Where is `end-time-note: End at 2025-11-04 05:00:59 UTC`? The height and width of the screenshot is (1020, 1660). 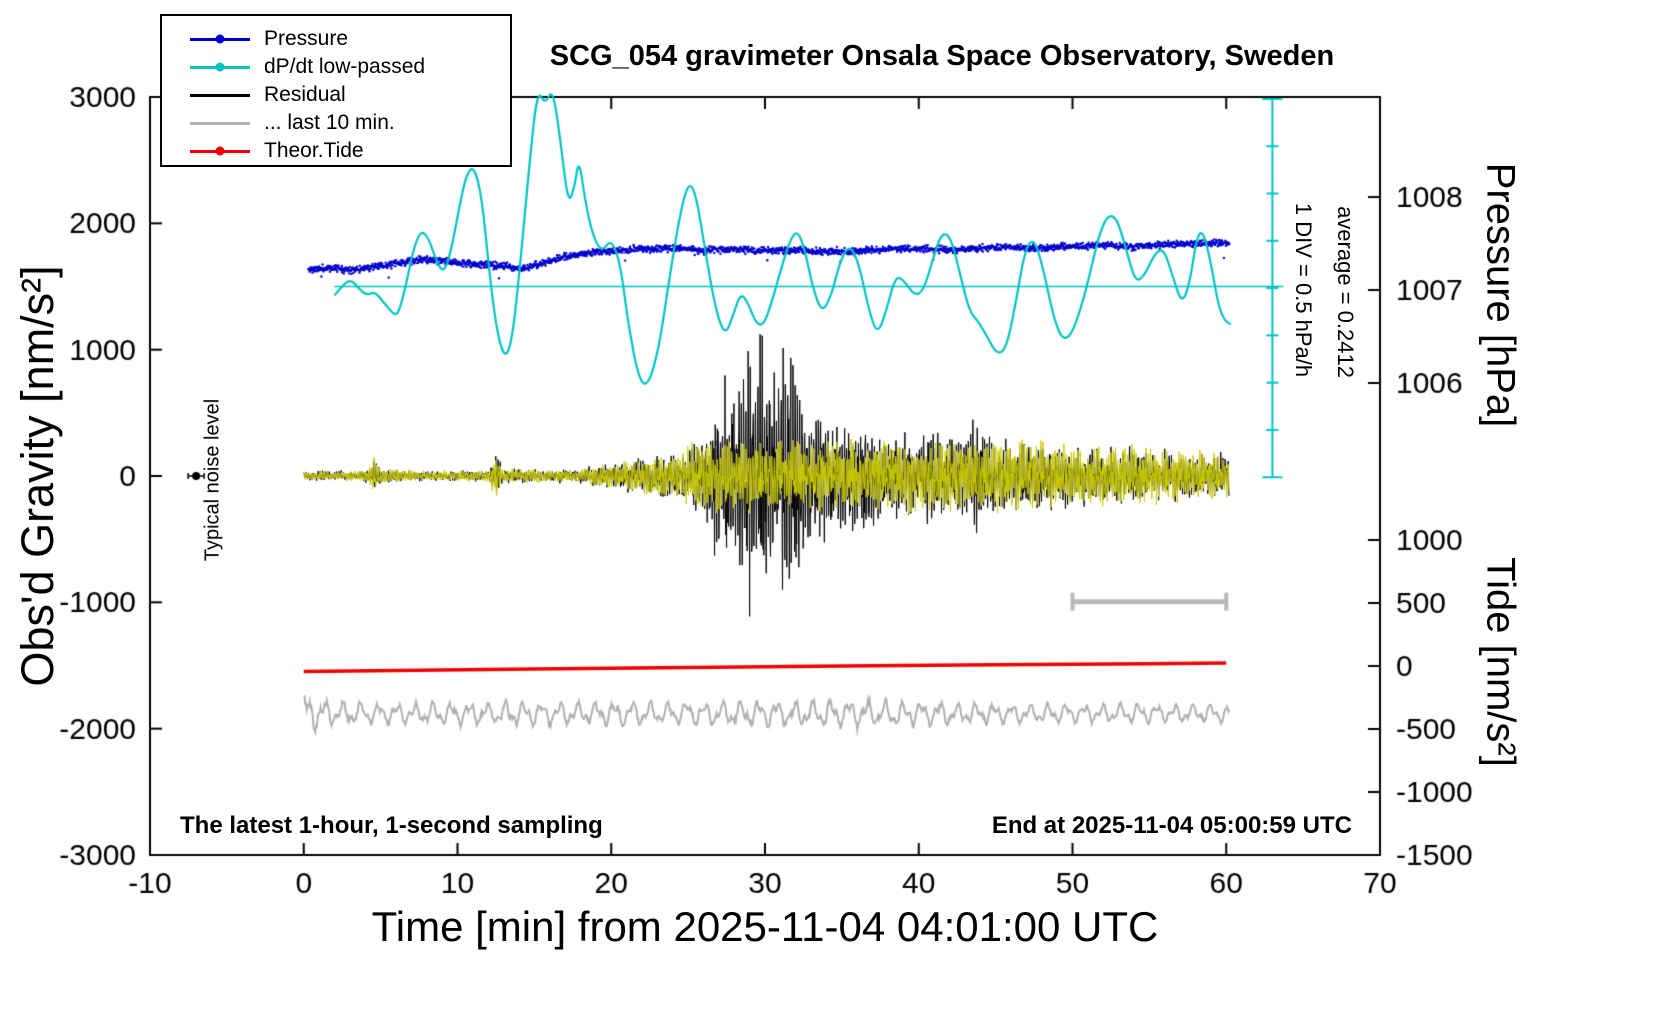
end-time-note: End at 2025-11-04 05:00:59 UTC is located at coordinates (1171, 825).